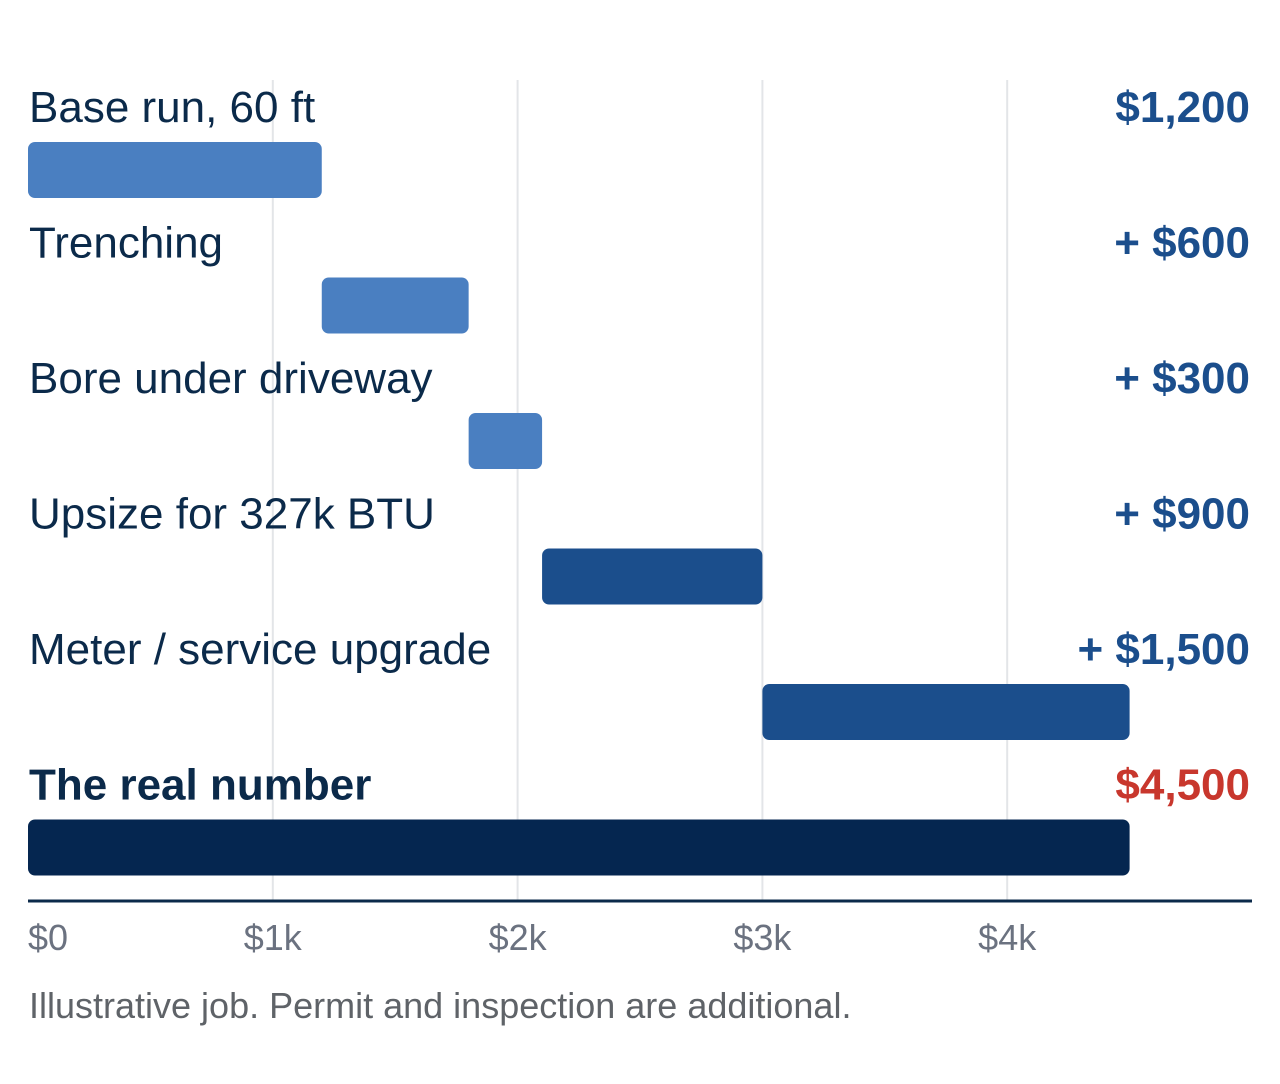  What do you see at coordinates (518, 937) in the screenshot?
I see `x-tick-label: $2k` at bounding box center [518, 937].